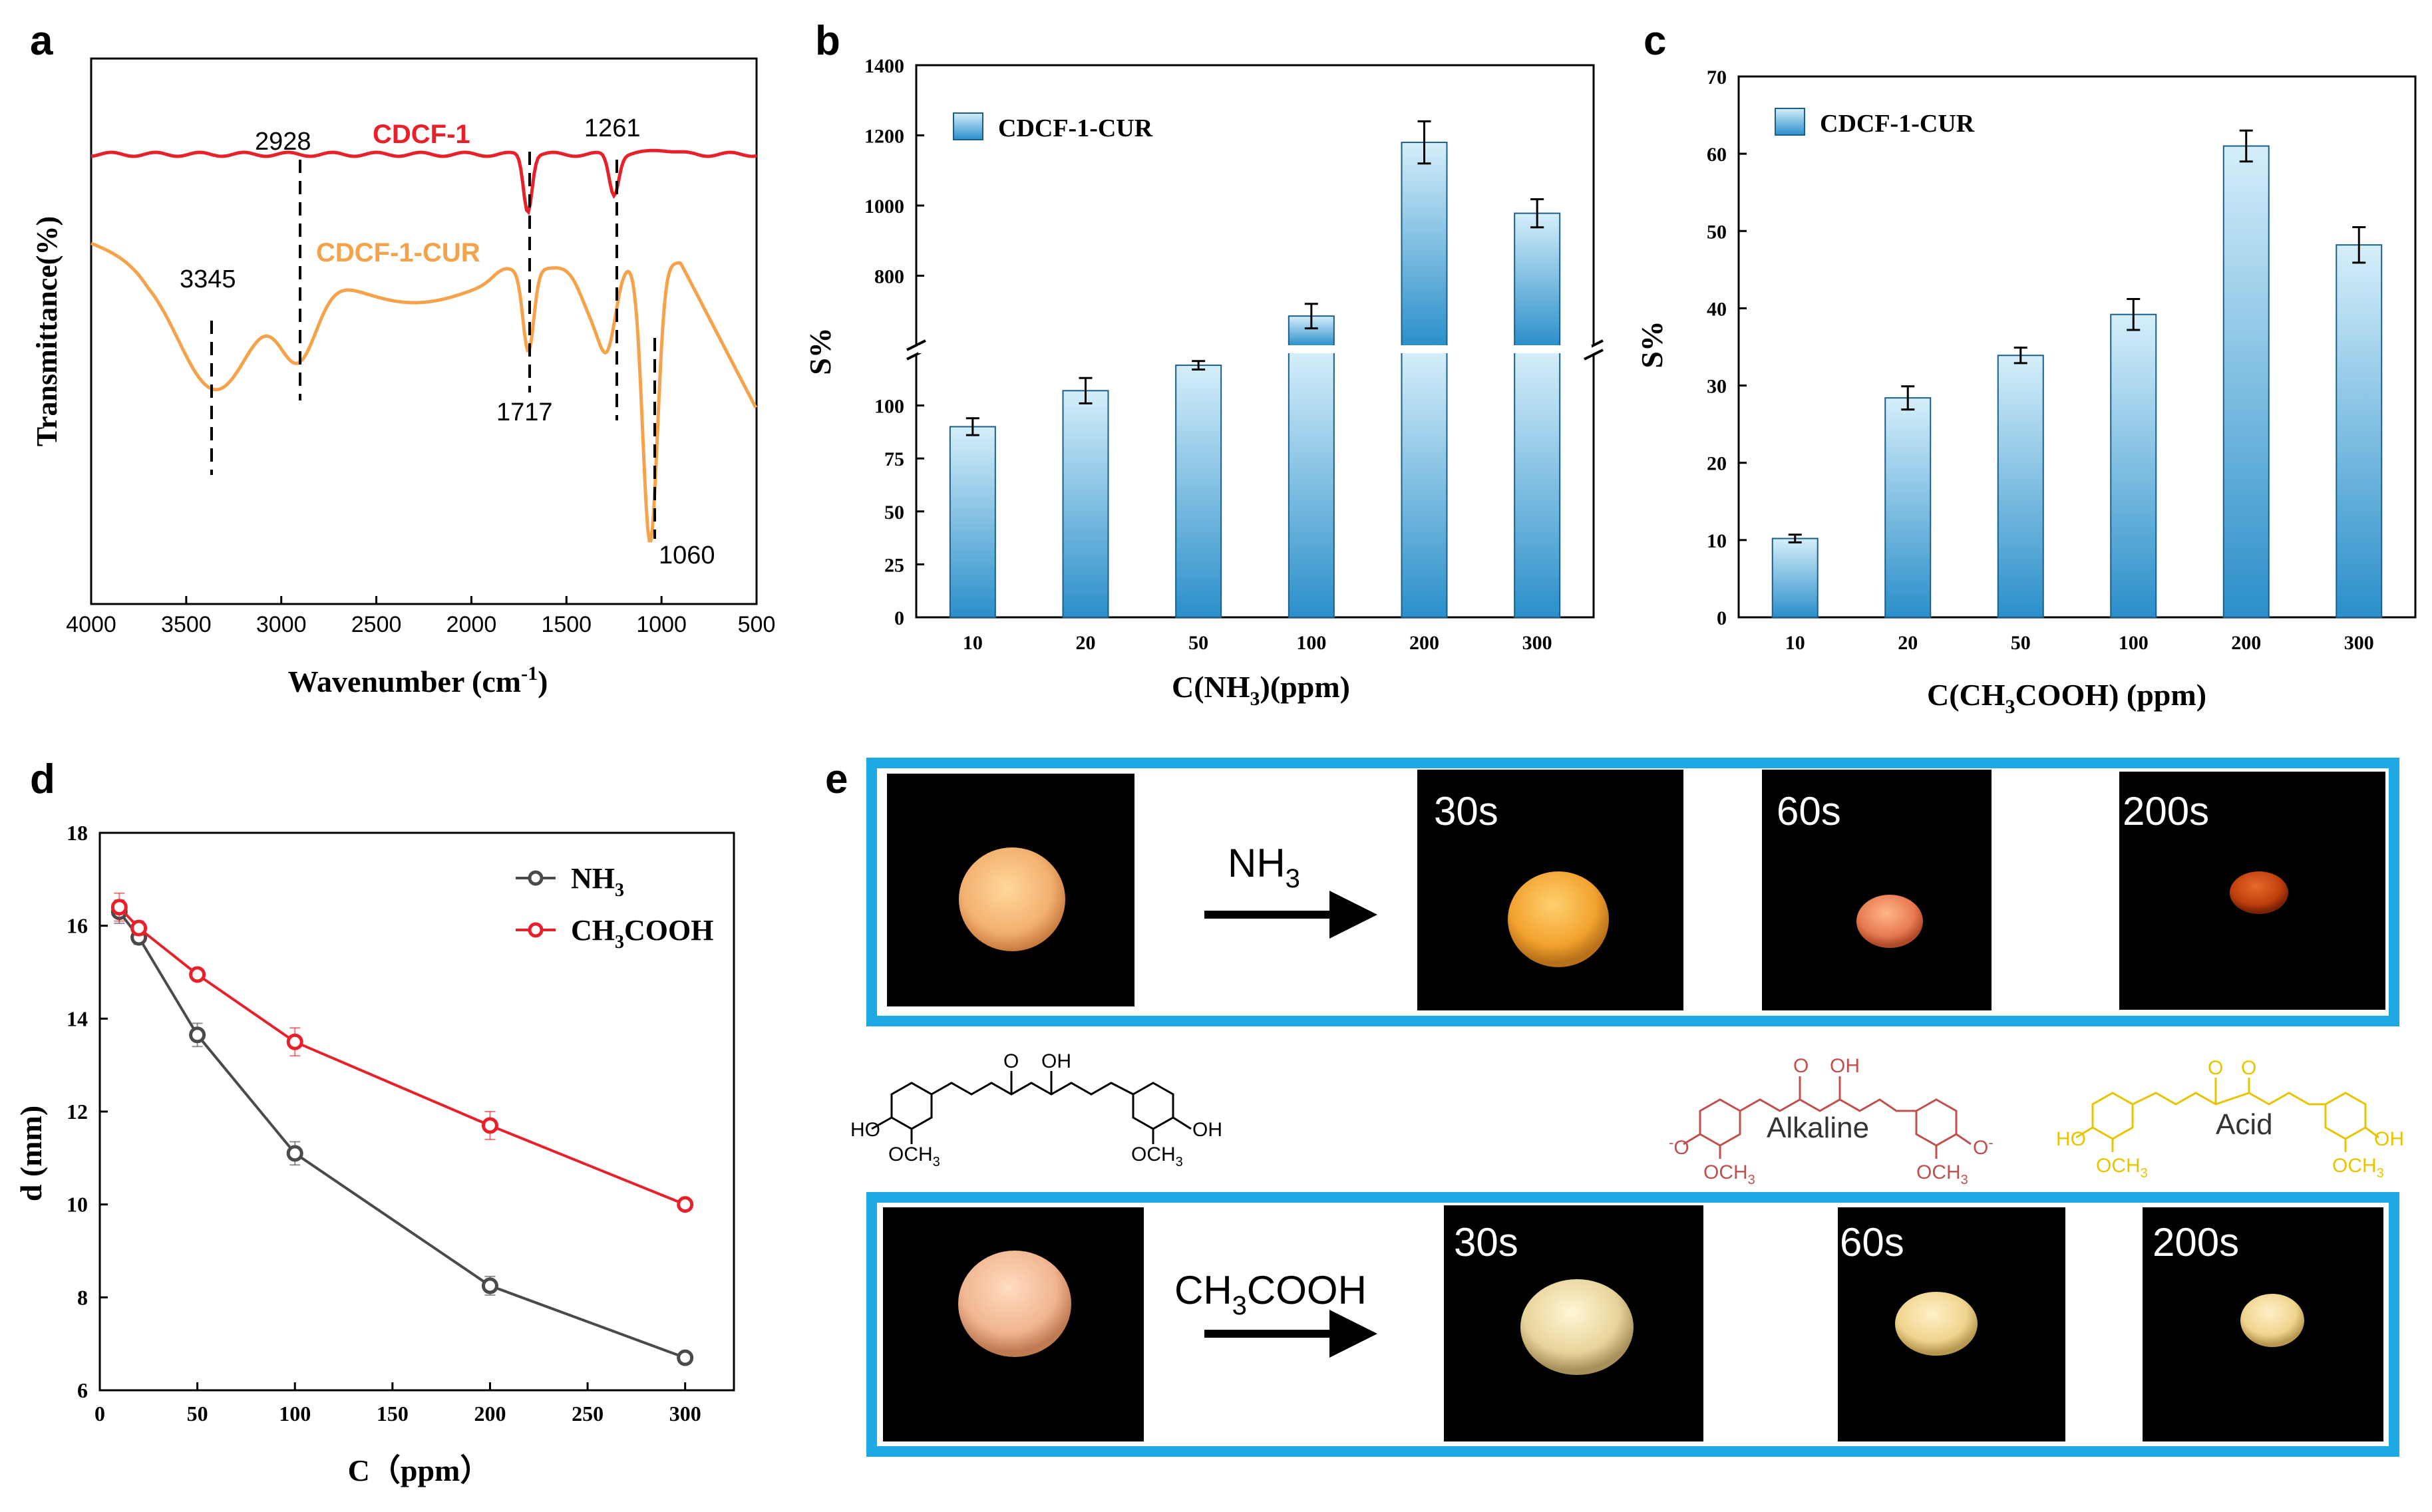 Image resolution: width=2432 pixels, height=1512 pixels. What do you see at coordinates (393, 1414) in the screenshot?
I see `x-tick-label-d: 150` at bounding box center [393, 1414].